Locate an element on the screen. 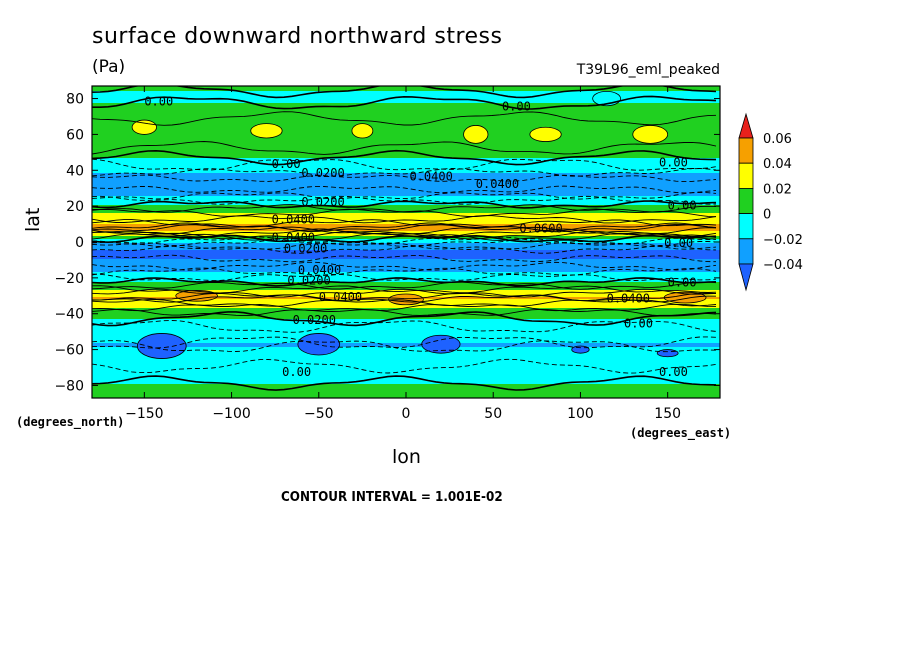 This screenshot has height=654, width=904. x-tick-label: 150 is located at coordinates (667, 414).